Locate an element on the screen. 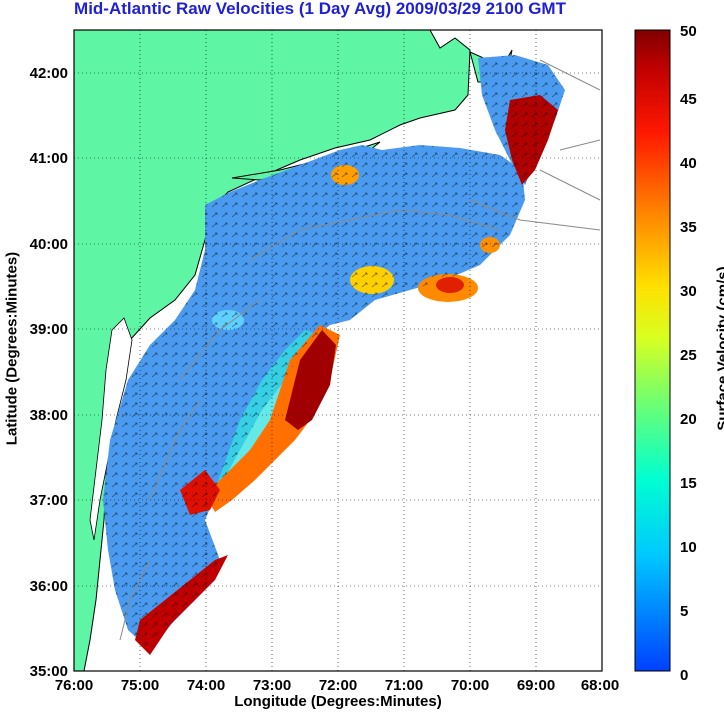  x-axis-label: Longitude (Degrees:Minutes) is located at coordinates (338, 701).